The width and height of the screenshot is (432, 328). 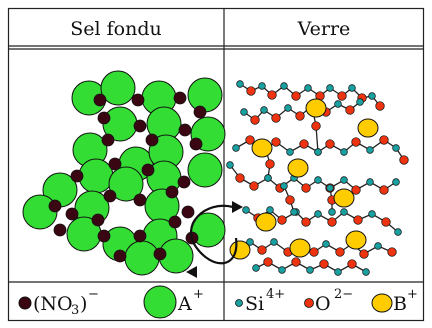 What do you see at coordinates (218, 302) in the screenshot?
I see `legend: (NO 3 ) − A + Si 4+ O 2− B +` at bounding box center [218, 302].